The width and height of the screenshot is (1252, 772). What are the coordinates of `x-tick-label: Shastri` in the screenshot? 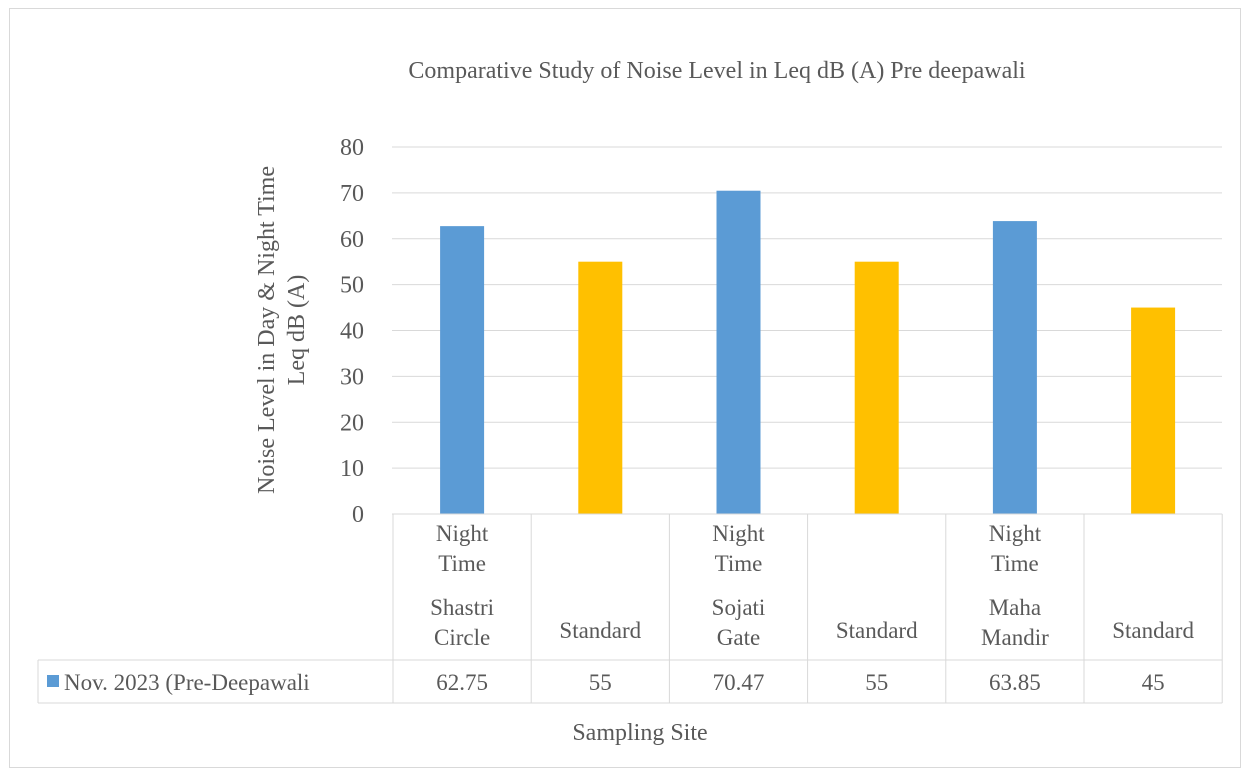 It's located at (462, 607).